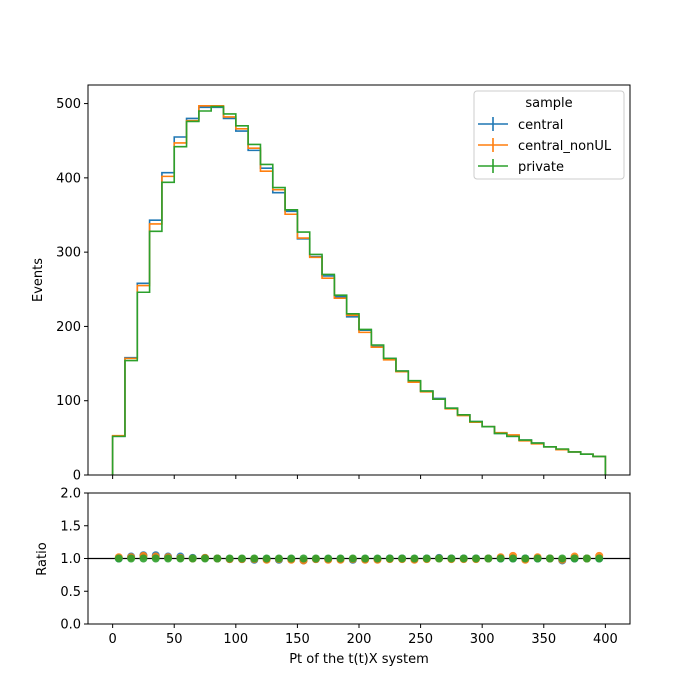 The height and width of the screenshot is (700, 700). Describe the element at coordinates (543, 639) in the screenshot. I see `ratio-x-tick-label: 350` at that location.